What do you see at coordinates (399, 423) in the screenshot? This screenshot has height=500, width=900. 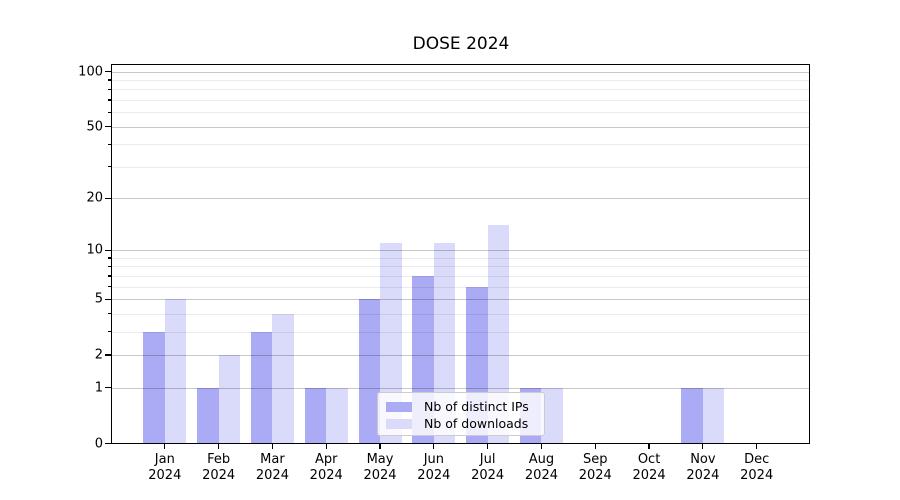 I see `legend-swatch-nb-of-downloads` at bounding box center [399, 423].